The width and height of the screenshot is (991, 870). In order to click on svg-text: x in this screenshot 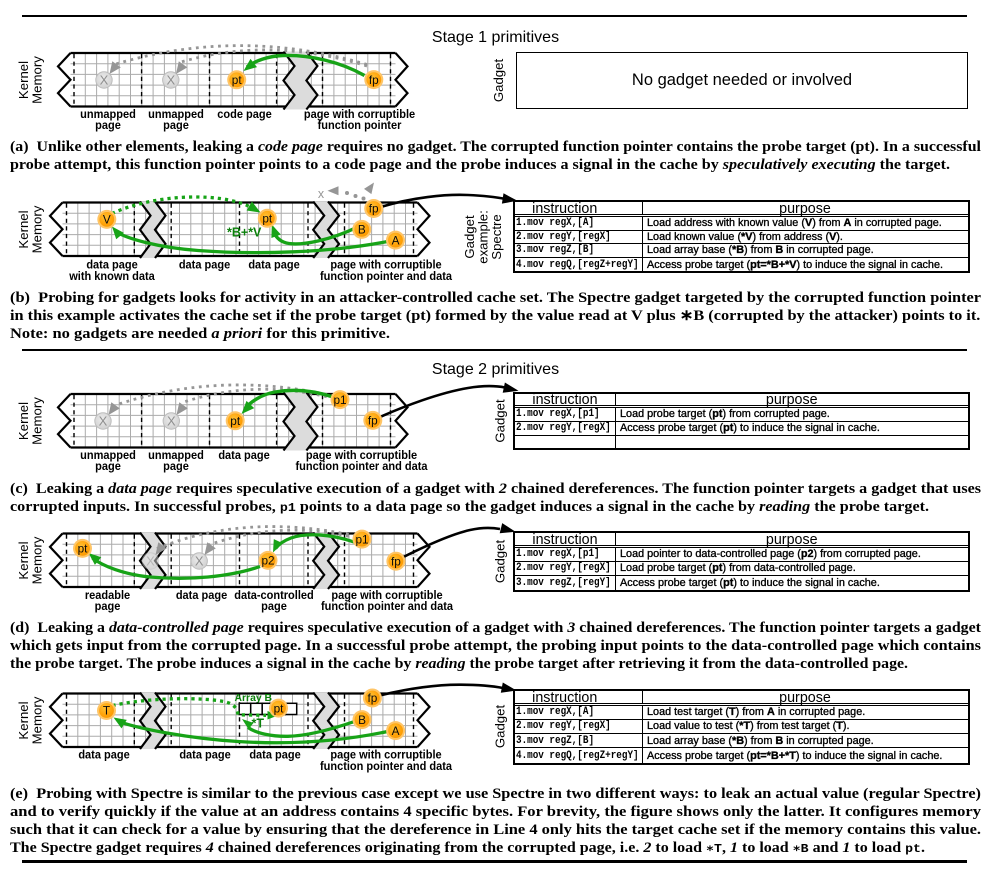, I will do `click(321, 194)`.